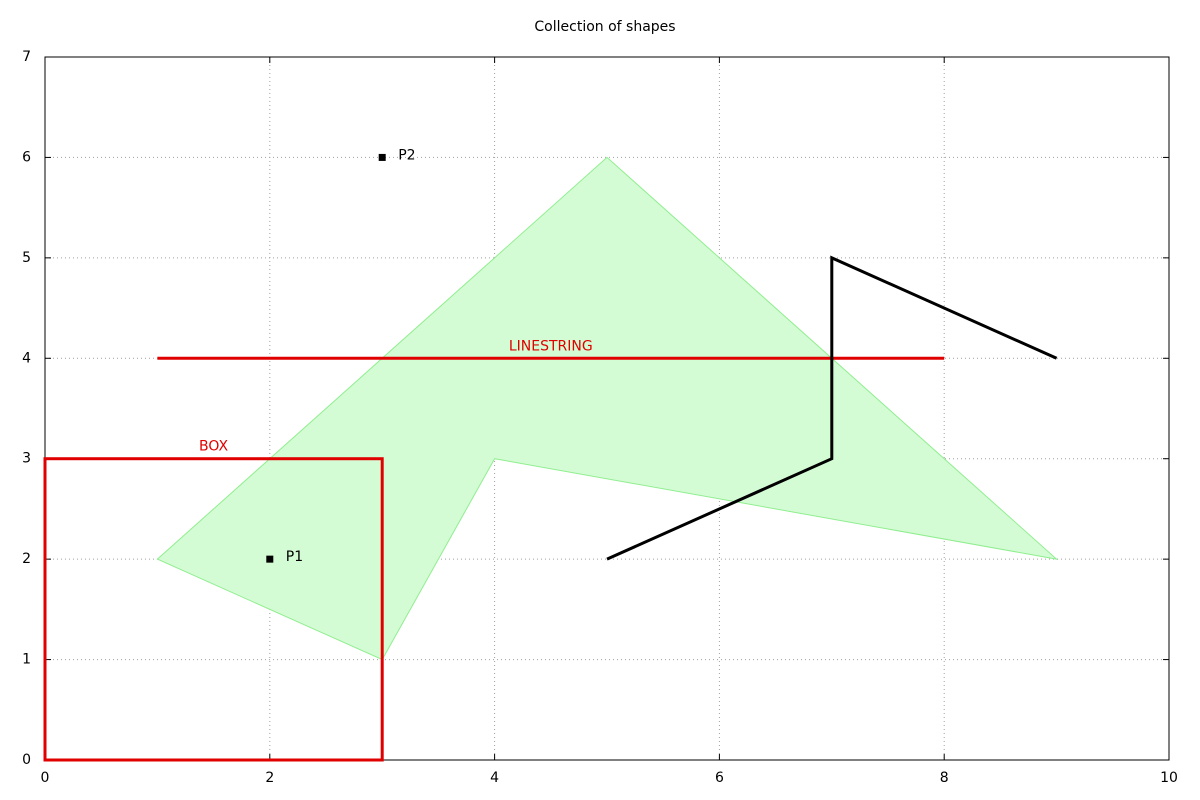  Describe the element at coordinates (26, 57) in the screenshot. I see `y-tick-label: 7` at that location.